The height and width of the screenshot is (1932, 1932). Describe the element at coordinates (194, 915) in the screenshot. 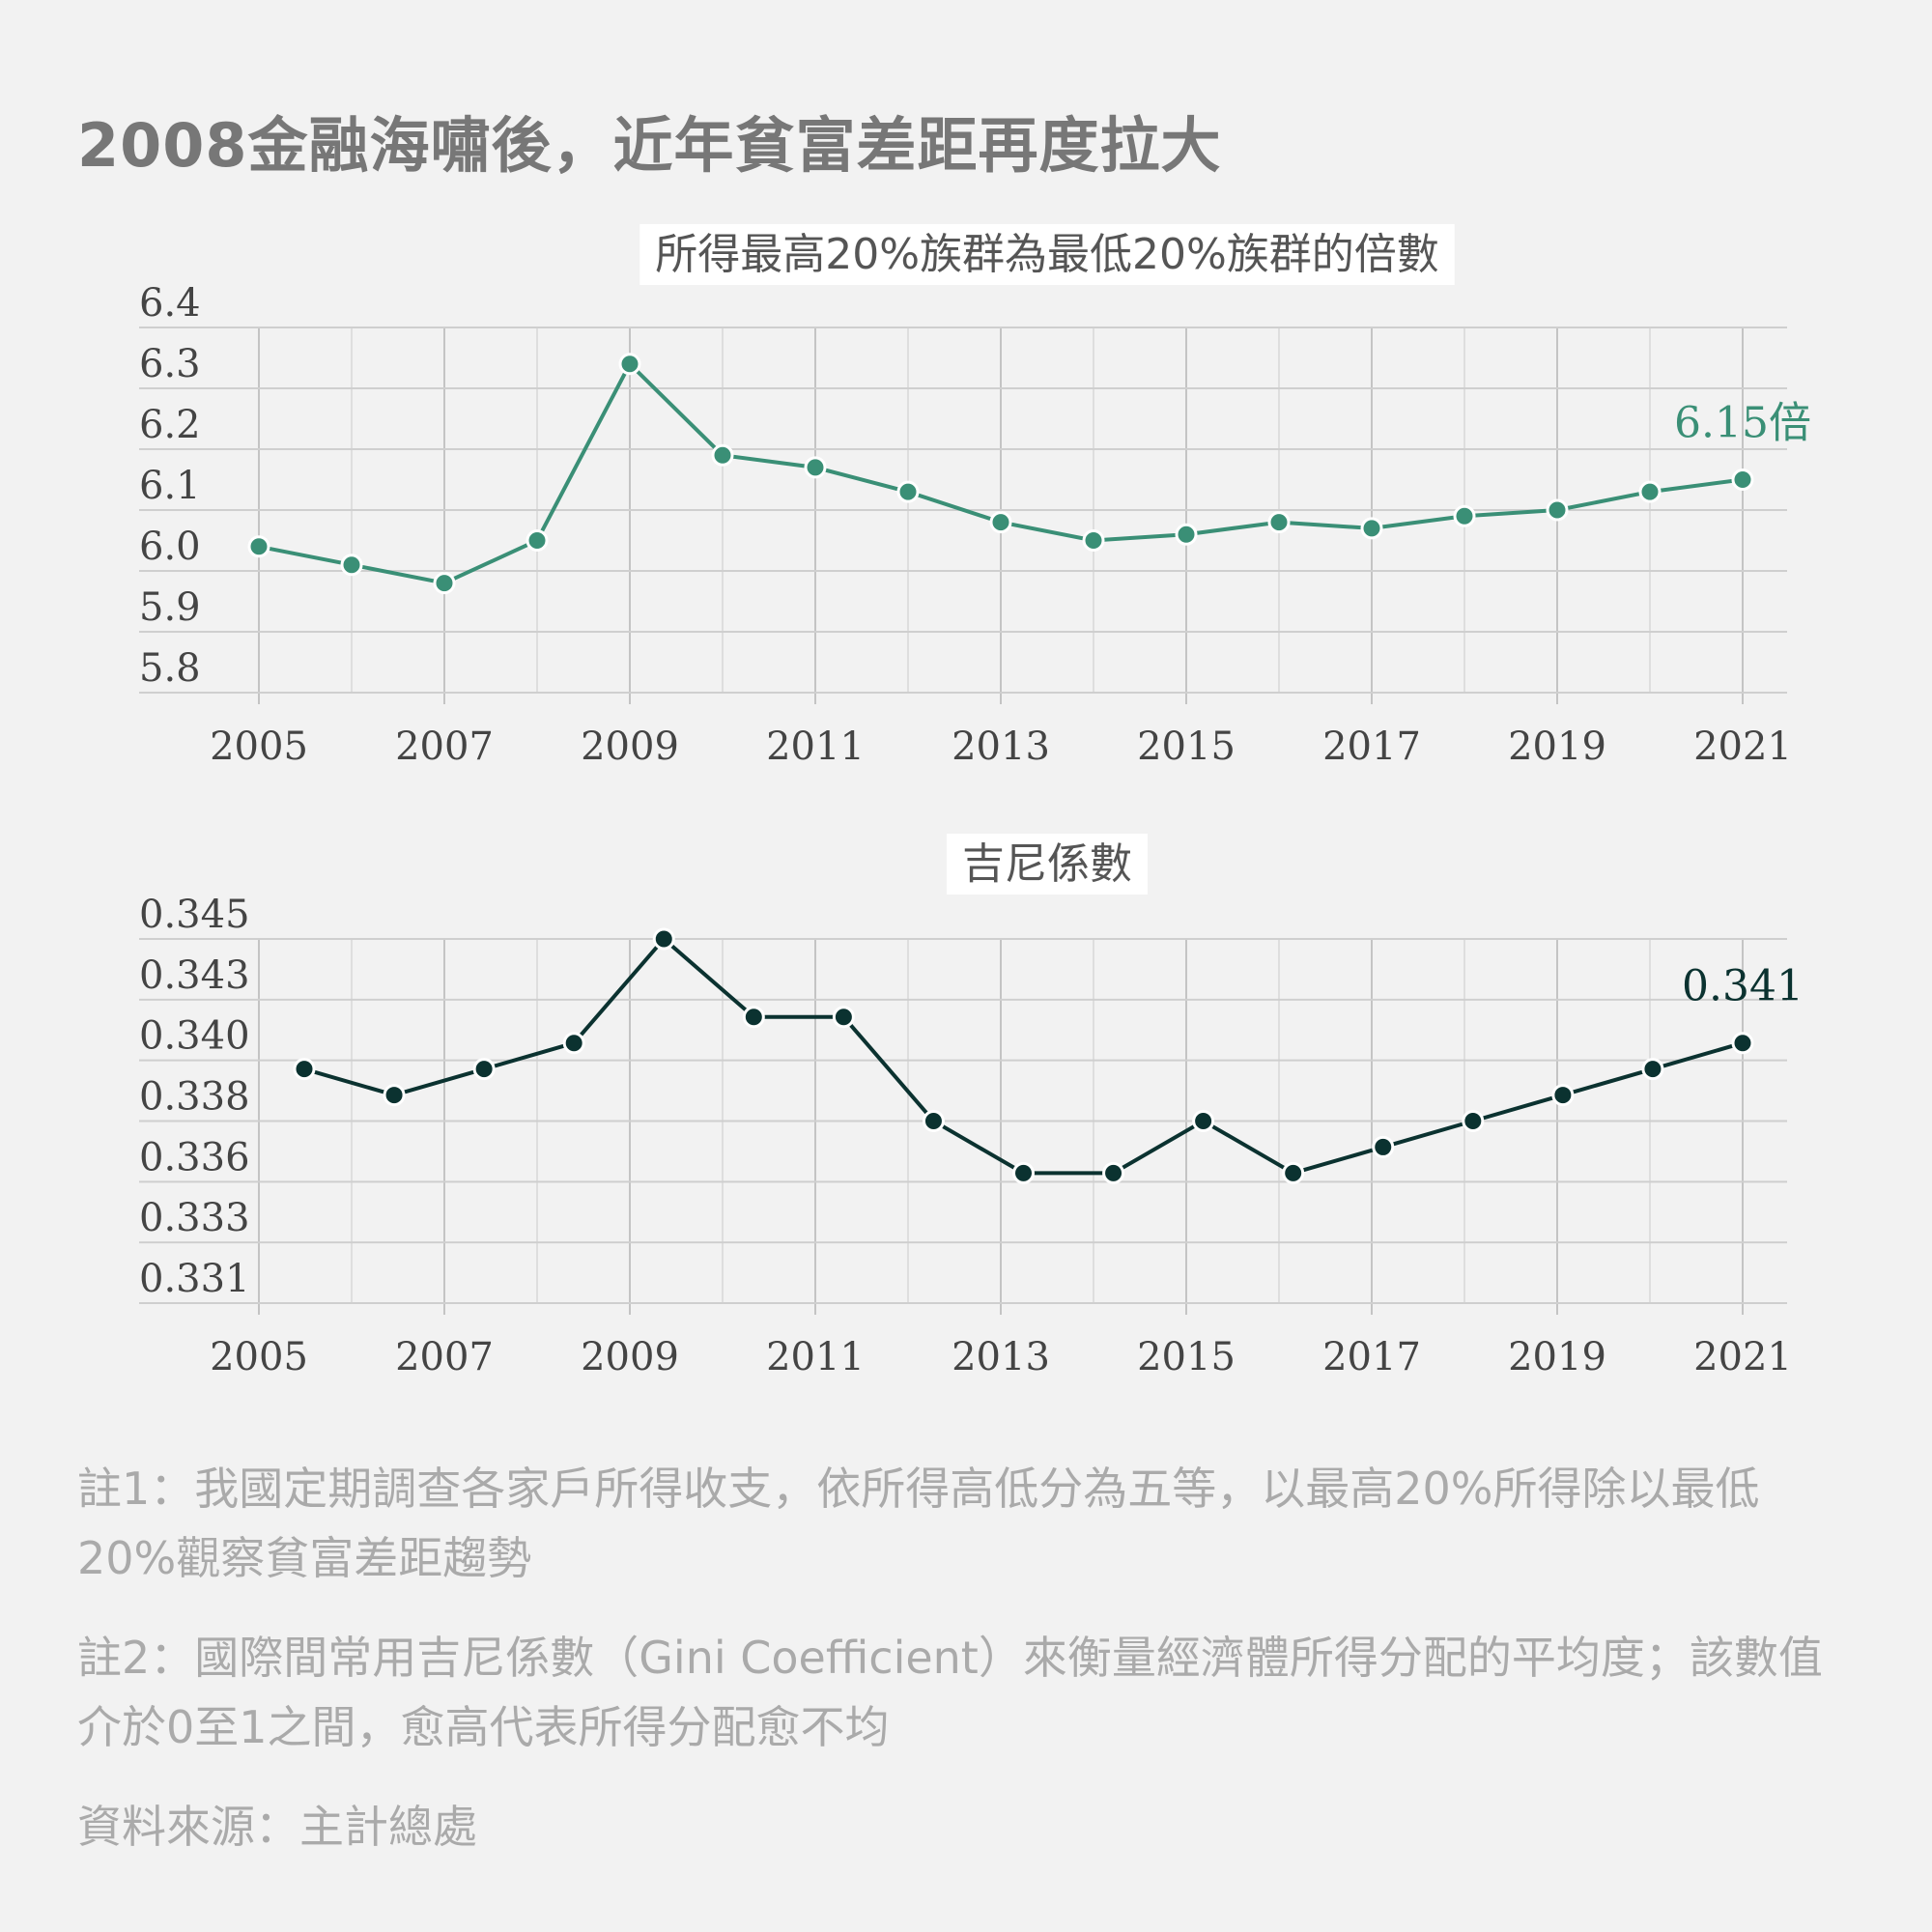

I see `y-tick-label: 0.345` at that location.